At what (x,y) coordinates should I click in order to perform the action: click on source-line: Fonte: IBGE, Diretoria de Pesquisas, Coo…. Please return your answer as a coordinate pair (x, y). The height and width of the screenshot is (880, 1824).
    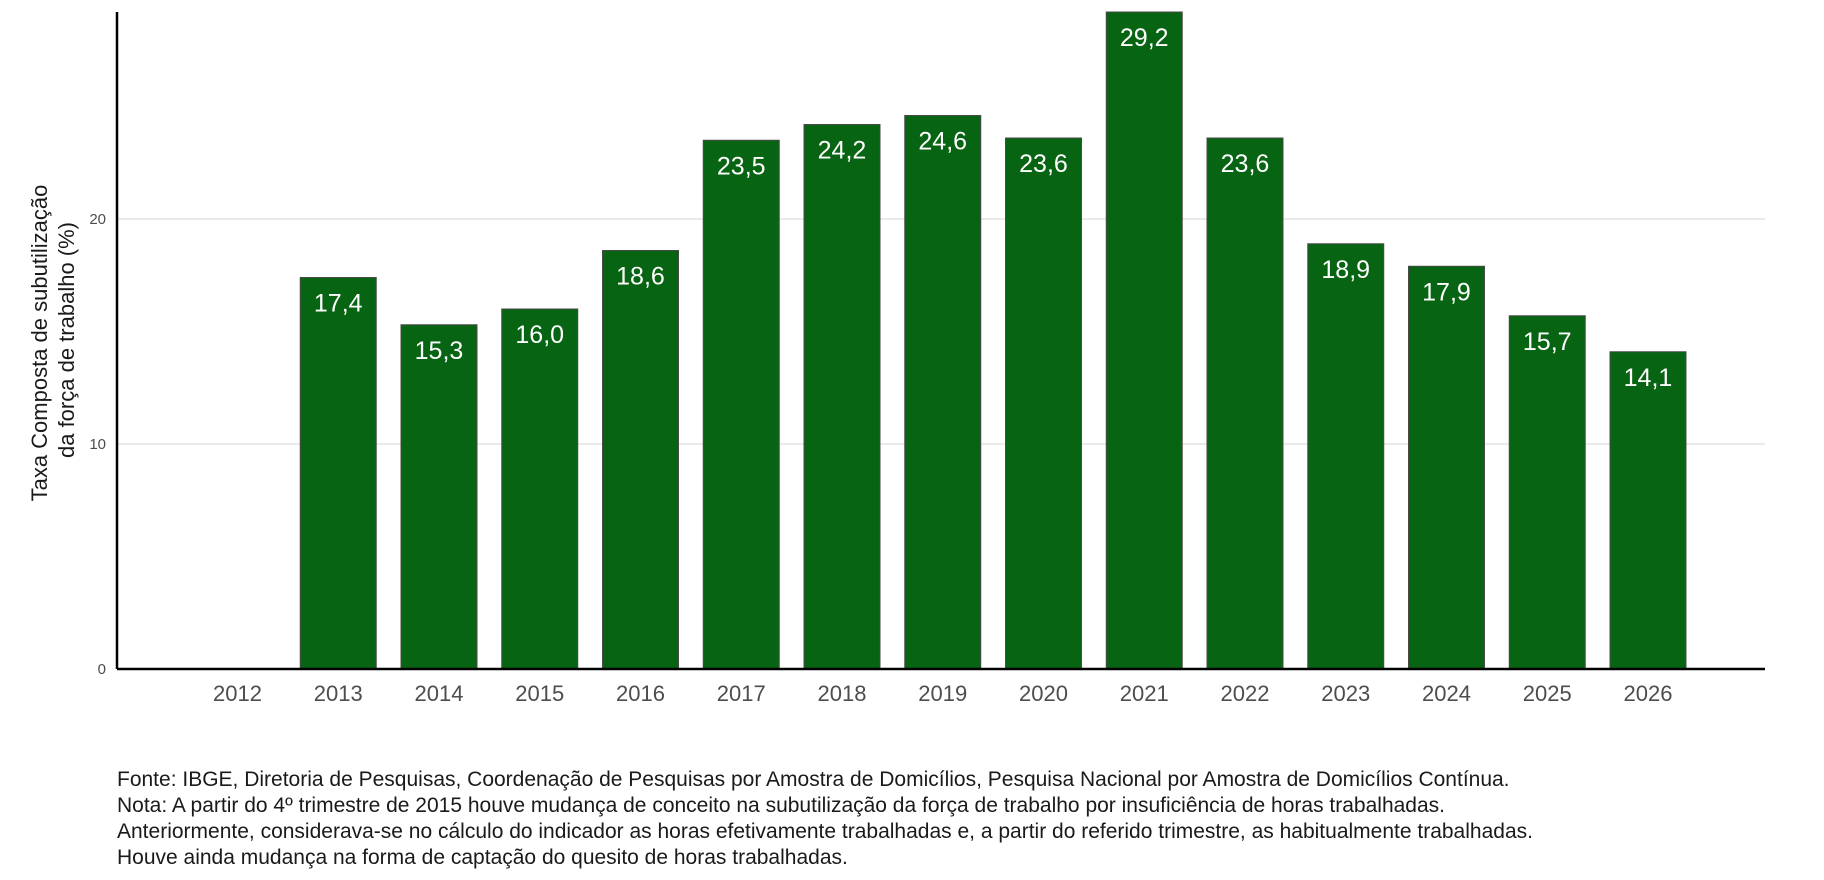
    Looking at the image, I should click on (813, 779).